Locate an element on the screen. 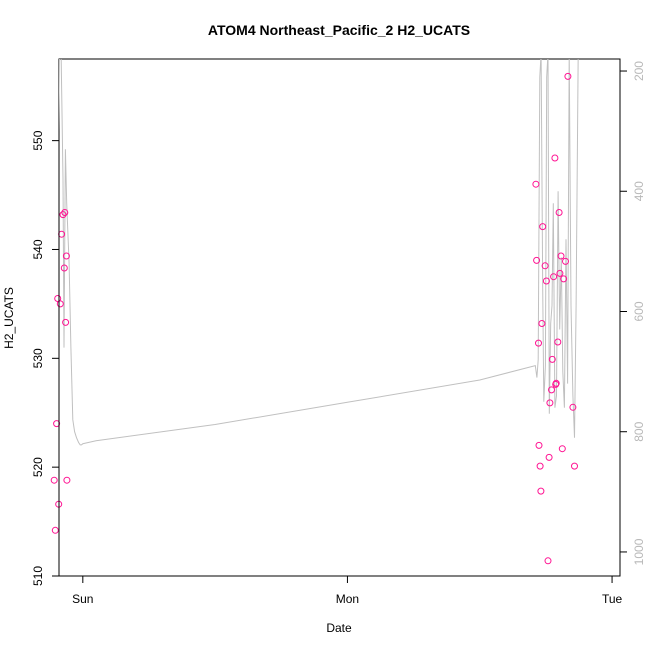 The width and height of the screenshot is (650, 655). y-axis-label: H2_UCATS is located at coordinates (9, 318).